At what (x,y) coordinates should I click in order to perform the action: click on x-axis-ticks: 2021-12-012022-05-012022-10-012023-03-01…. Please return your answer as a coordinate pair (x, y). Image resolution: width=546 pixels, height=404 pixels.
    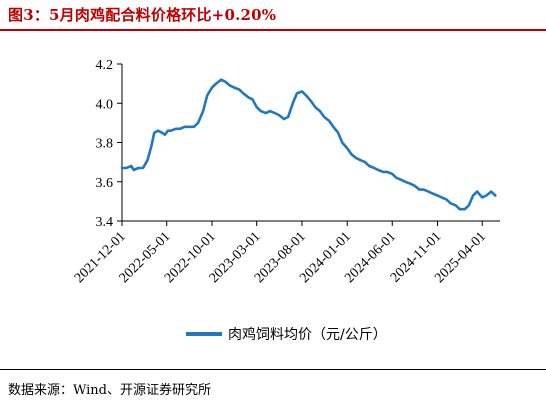
    Looking at the image, I should click on (280, 253).